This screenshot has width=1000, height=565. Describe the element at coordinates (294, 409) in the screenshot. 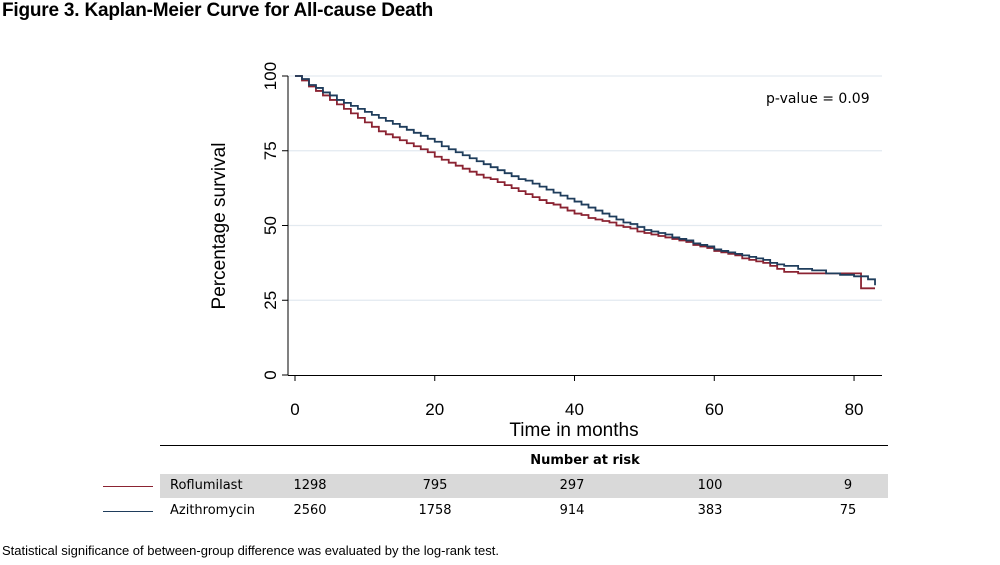

I see `x-tick-label: 0` at that location.